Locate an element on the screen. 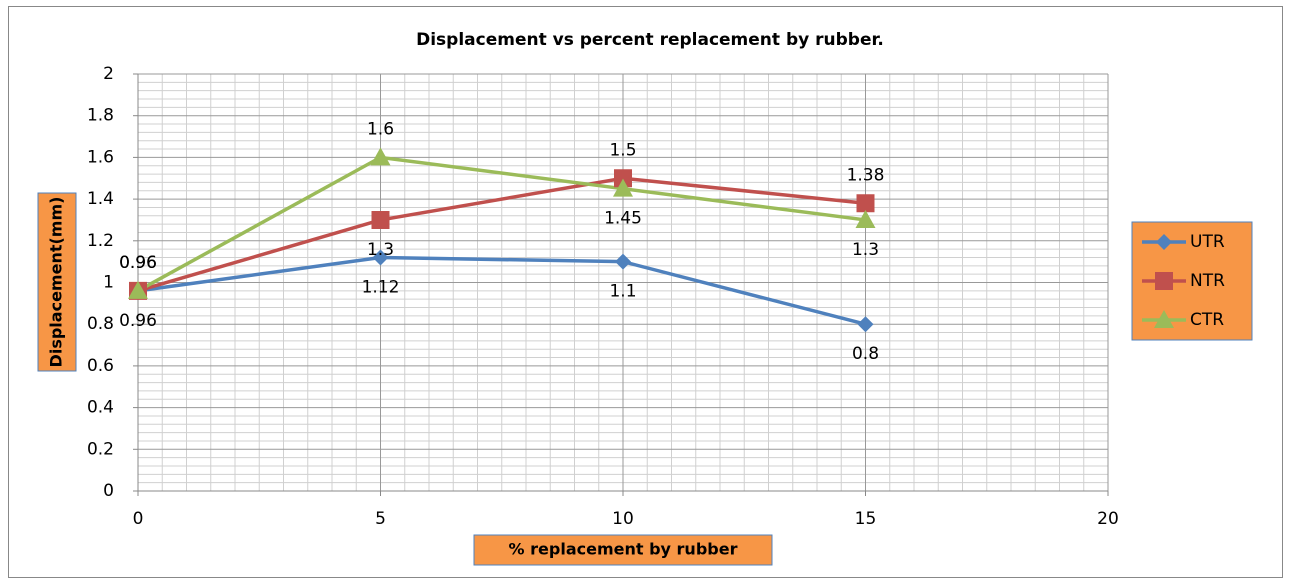  data-label: 1.1 is located at coordinates (622, 292).